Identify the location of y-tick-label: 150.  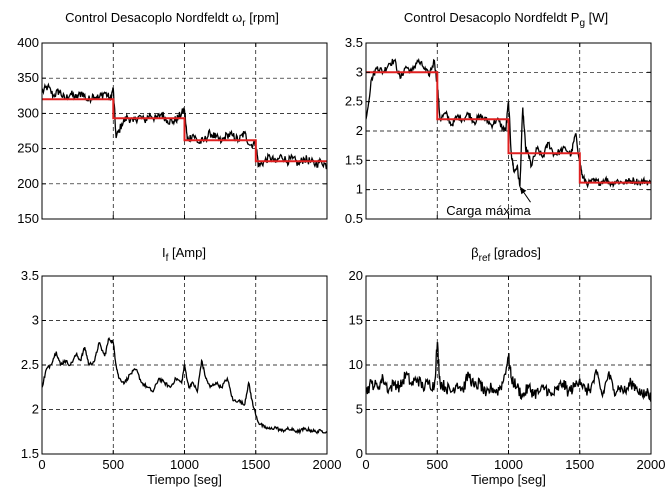
(28, 218).